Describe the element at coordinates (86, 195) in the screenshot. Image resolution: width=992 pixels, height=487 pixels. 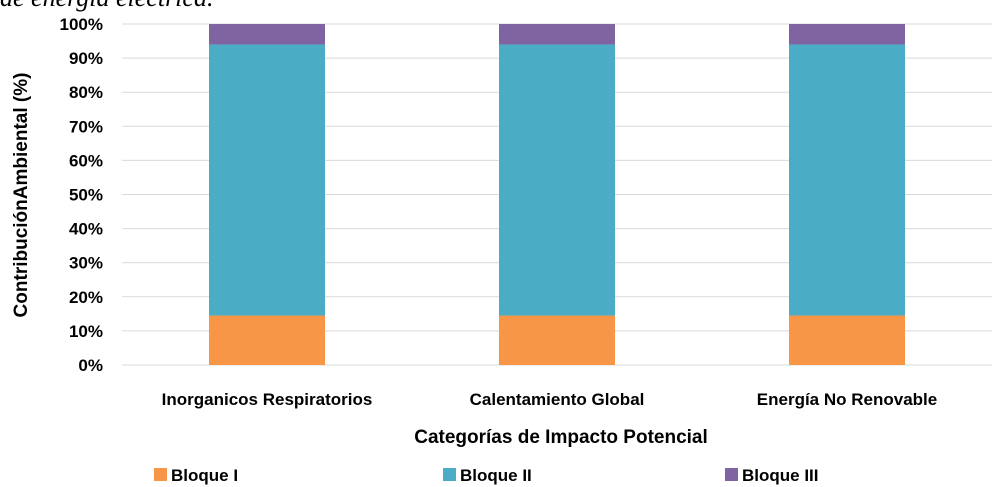
I see `y-tick-label: 50%` at that location.